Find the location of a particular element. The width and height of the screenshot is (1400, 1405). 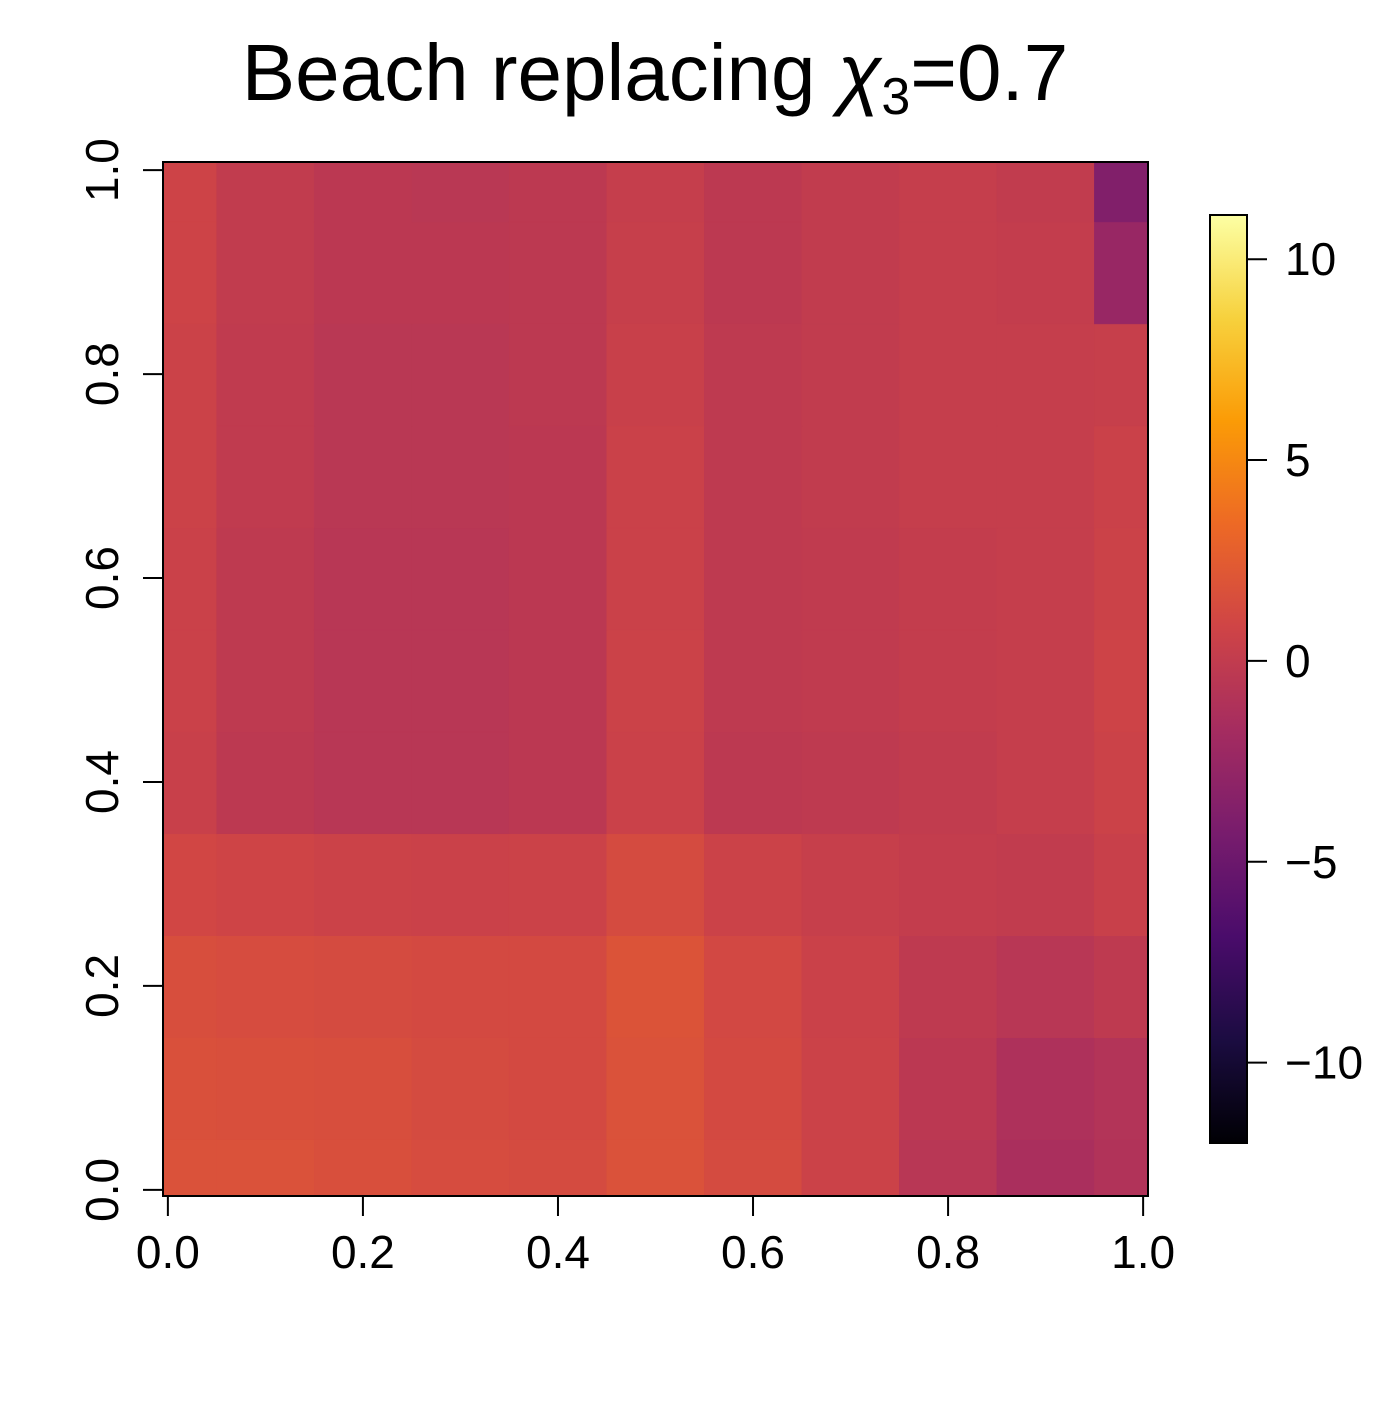

colorbar-tick-label: 5 is located at coordinates (1298, 460).